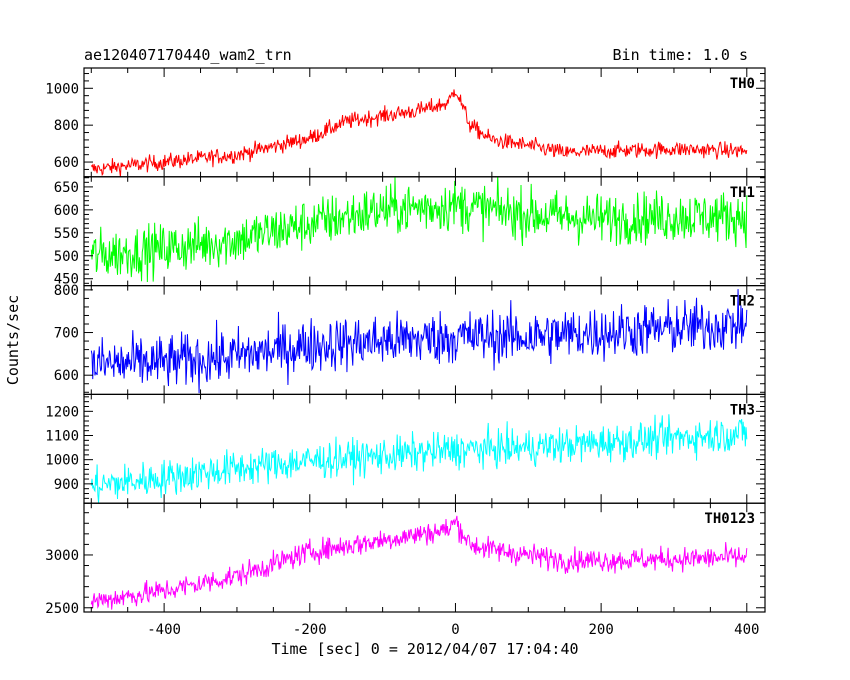  What do you see at coordinates (746, 630) in the screenshot?
I see `x-tick-label: 400` at bounding box center [746, 630].